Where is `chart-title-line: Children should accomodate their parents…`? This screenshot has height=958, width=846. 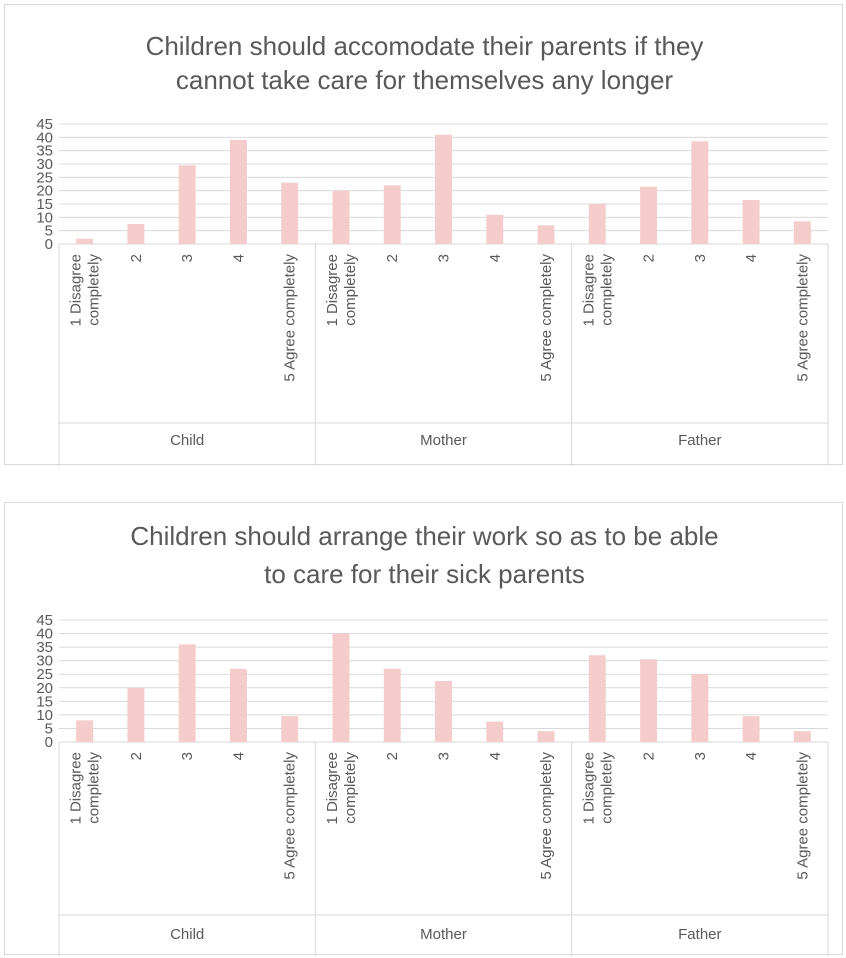 chart-title-line: Children should accomodate their parents… is located at coordinates (425, 46).